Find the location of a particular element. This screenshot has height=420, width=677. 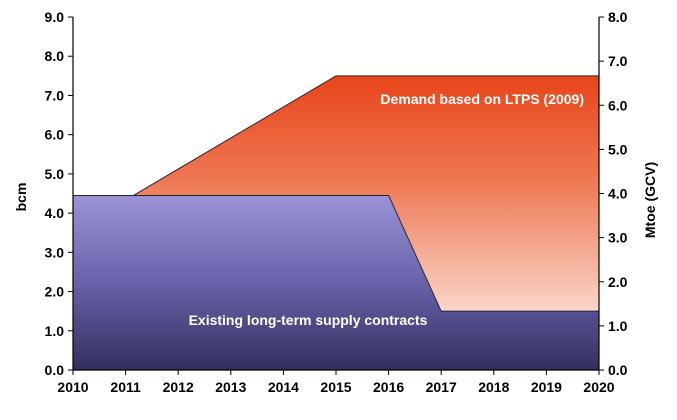

series-label-supply: Existing long-term supply contracts is located at coordinates (308, 320).